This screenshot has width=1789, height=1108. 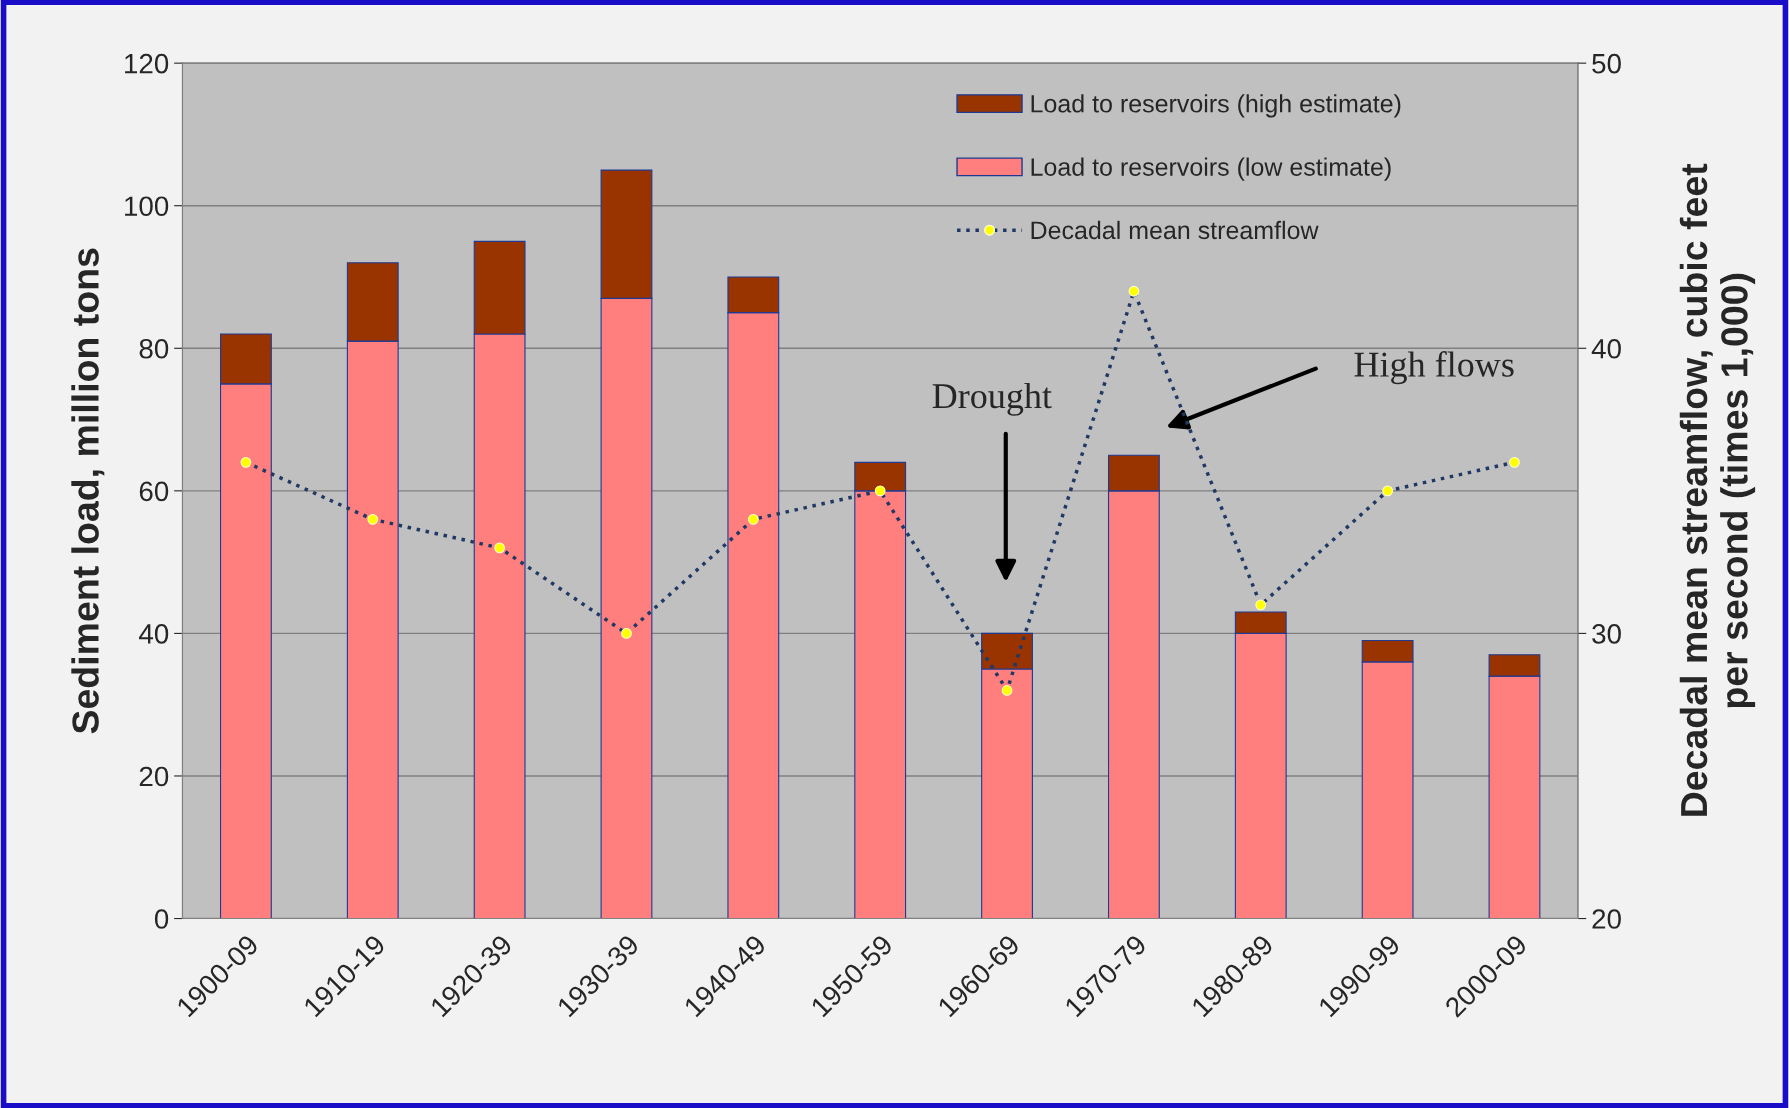 What do you see at coordinates (147, 206) in the screenshot?
I see `y-tick-label: 100` at bounding box center [147, 206].